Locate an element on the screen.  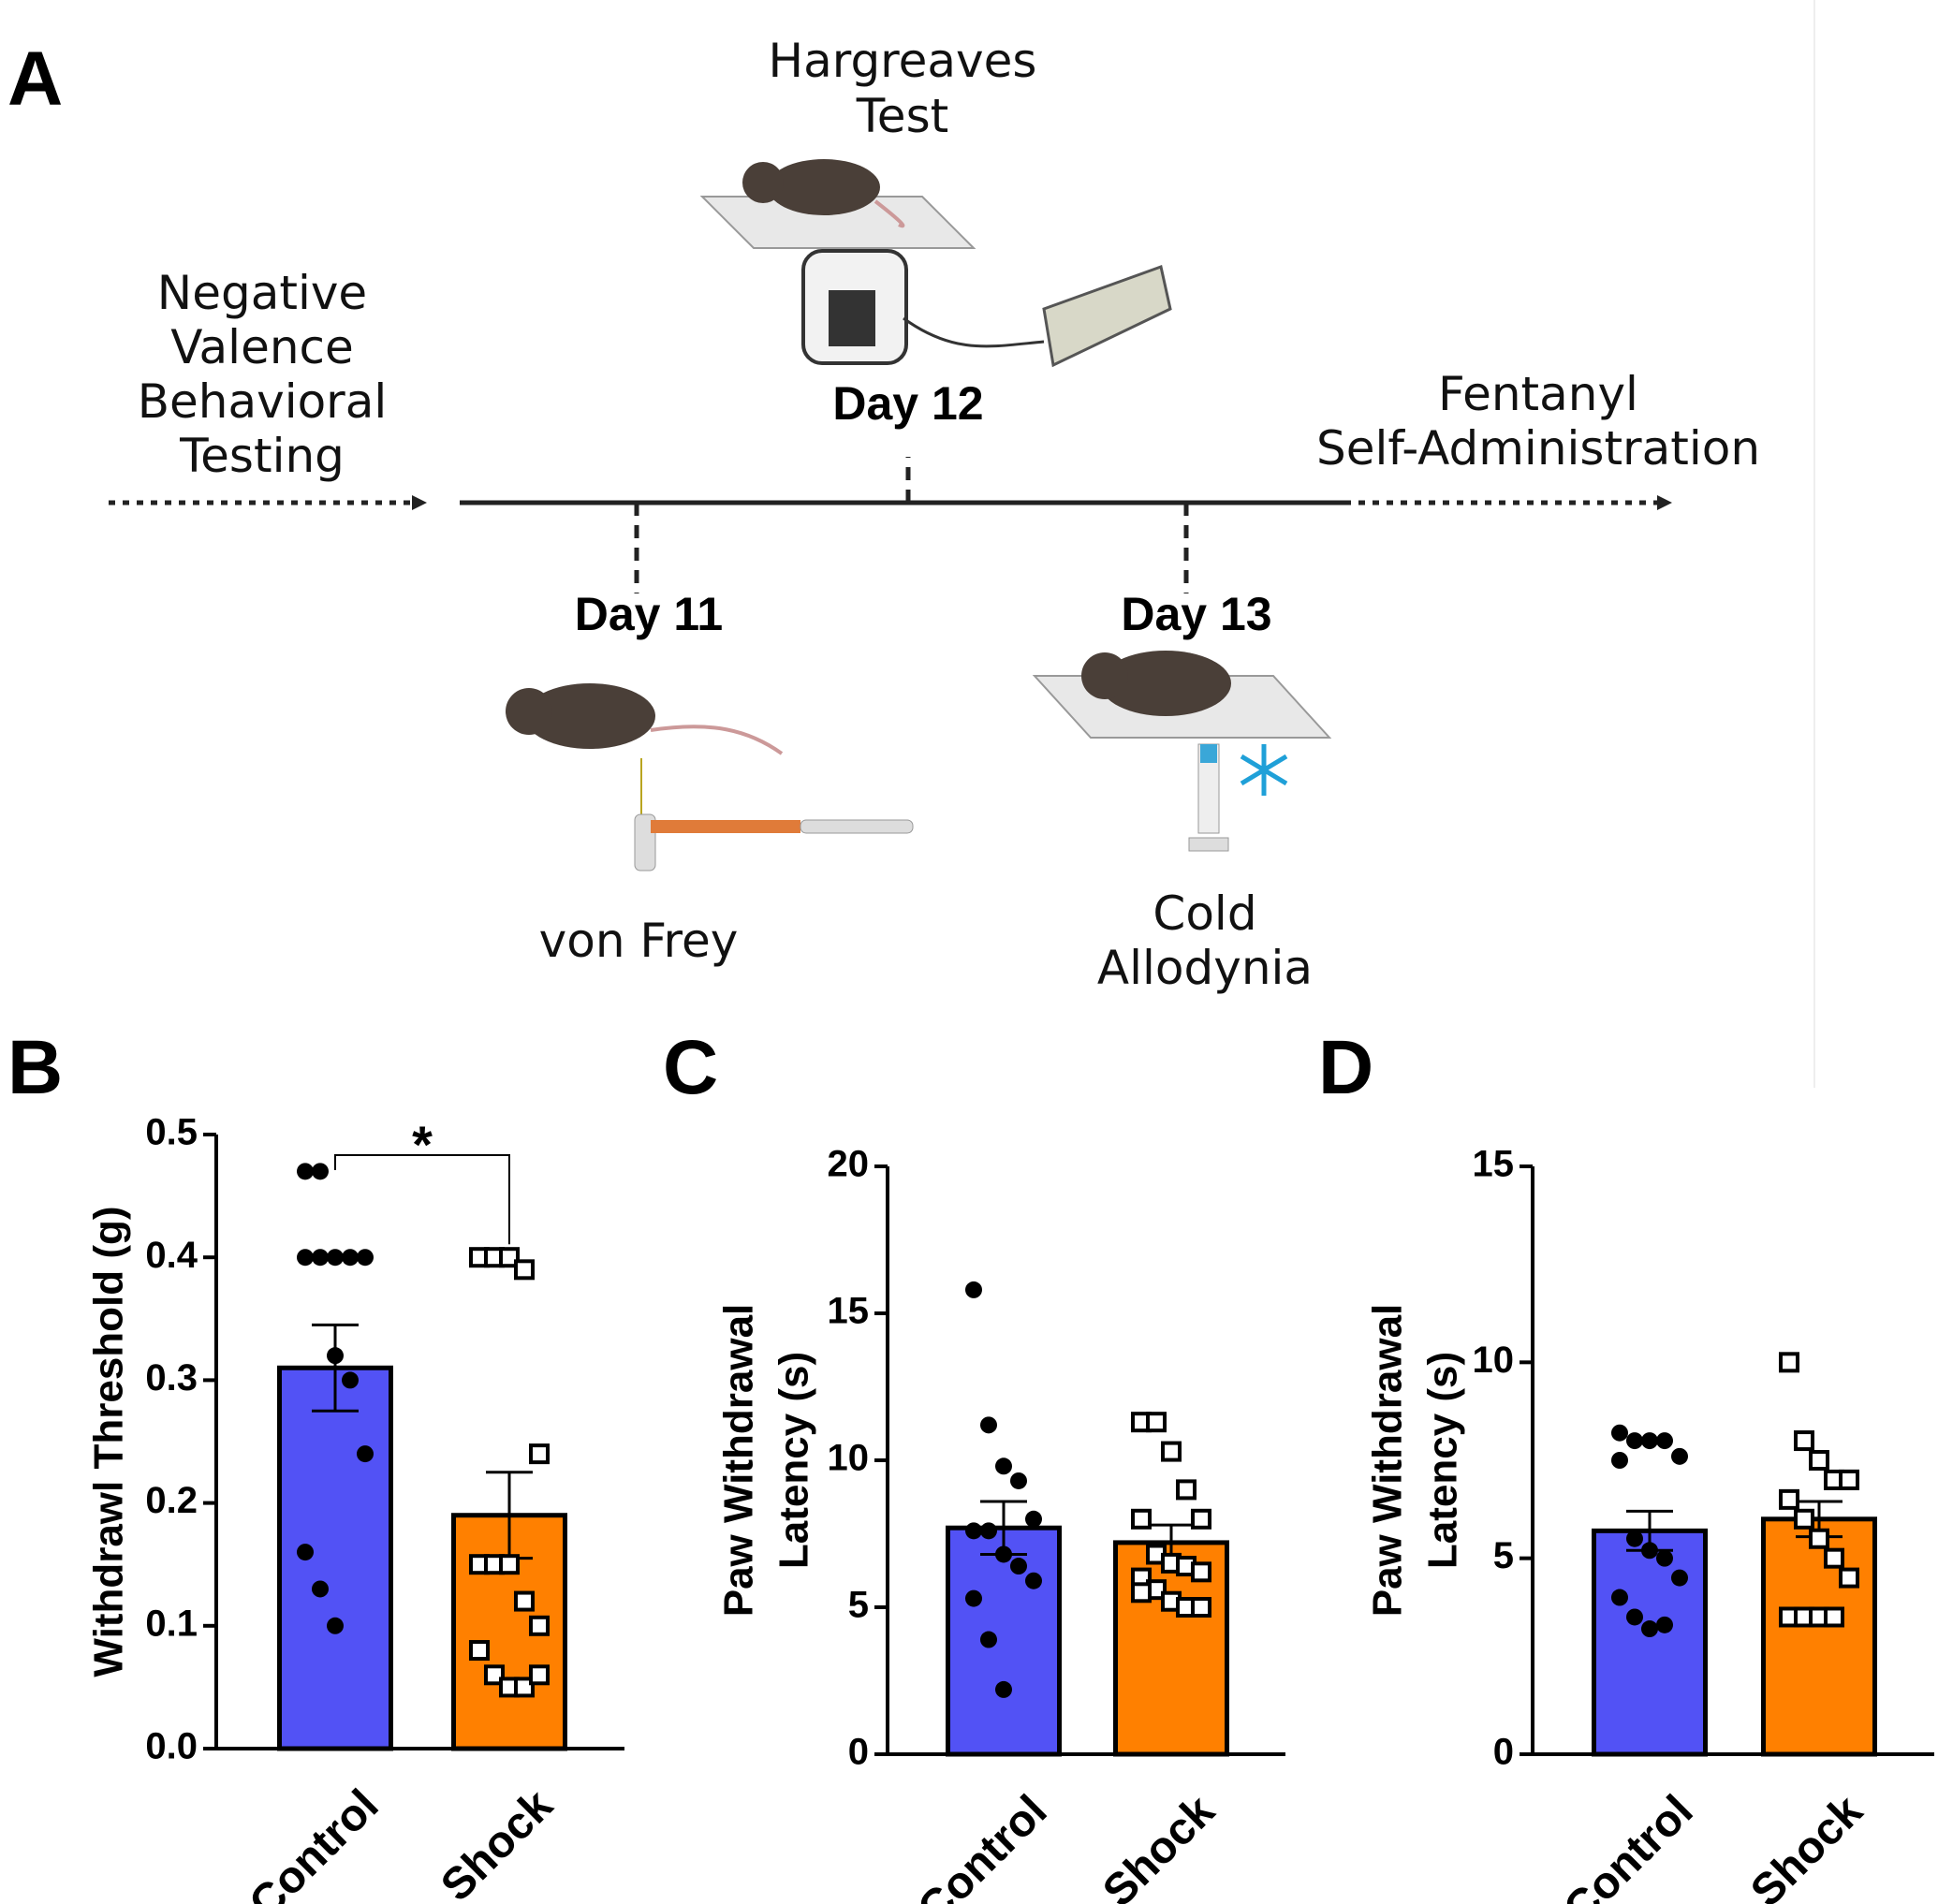
y-axis-label: Latency (s) is located at coordinates (794, 1460).